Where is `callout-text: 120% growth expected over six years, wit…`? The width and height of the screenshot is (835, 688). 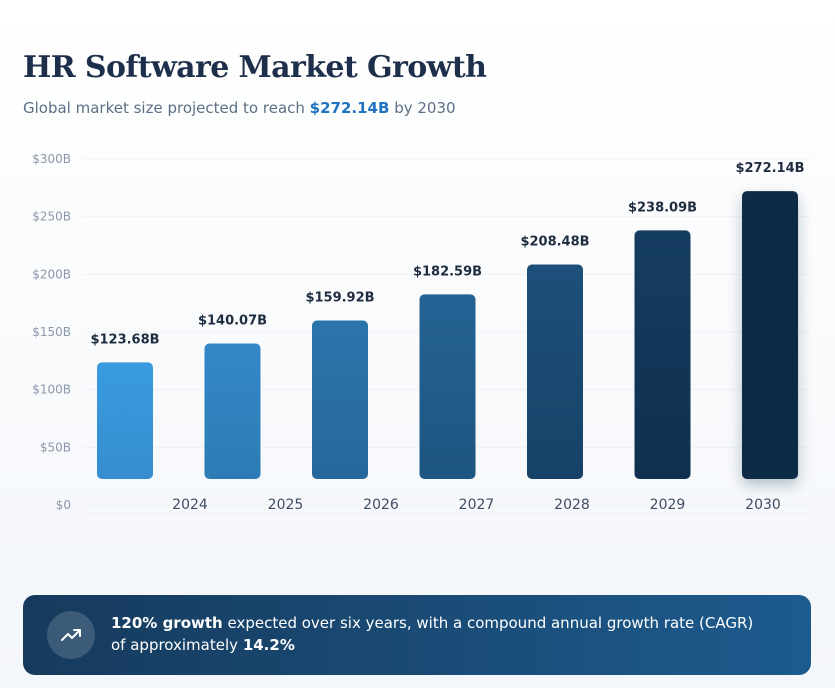 callout-text: 120% growth expected over six years, wit… is located at coordinates (441, 634).